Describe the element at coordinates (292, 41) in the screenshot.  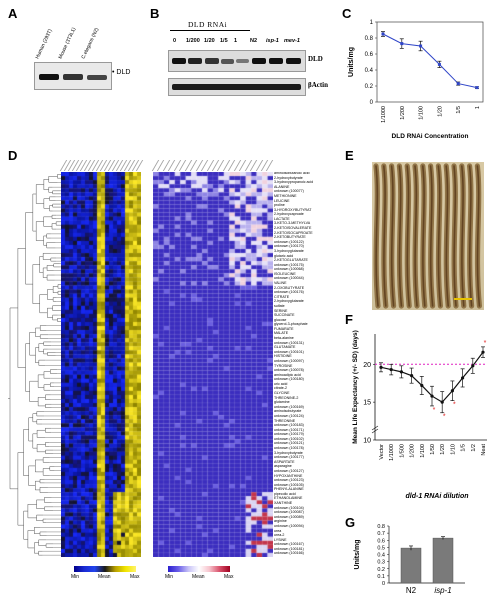
I see `lane-label: mev-1` at that location.